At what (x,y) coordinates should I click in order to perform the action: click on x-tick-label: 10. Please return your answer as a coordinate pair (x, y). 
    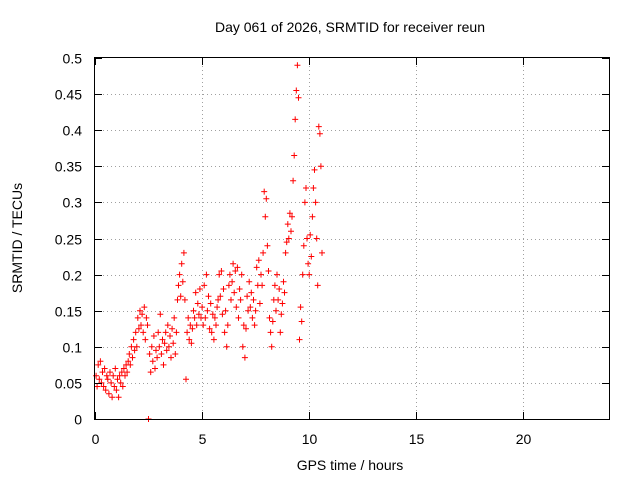
    Looking at the image, I should click on (310, 439).